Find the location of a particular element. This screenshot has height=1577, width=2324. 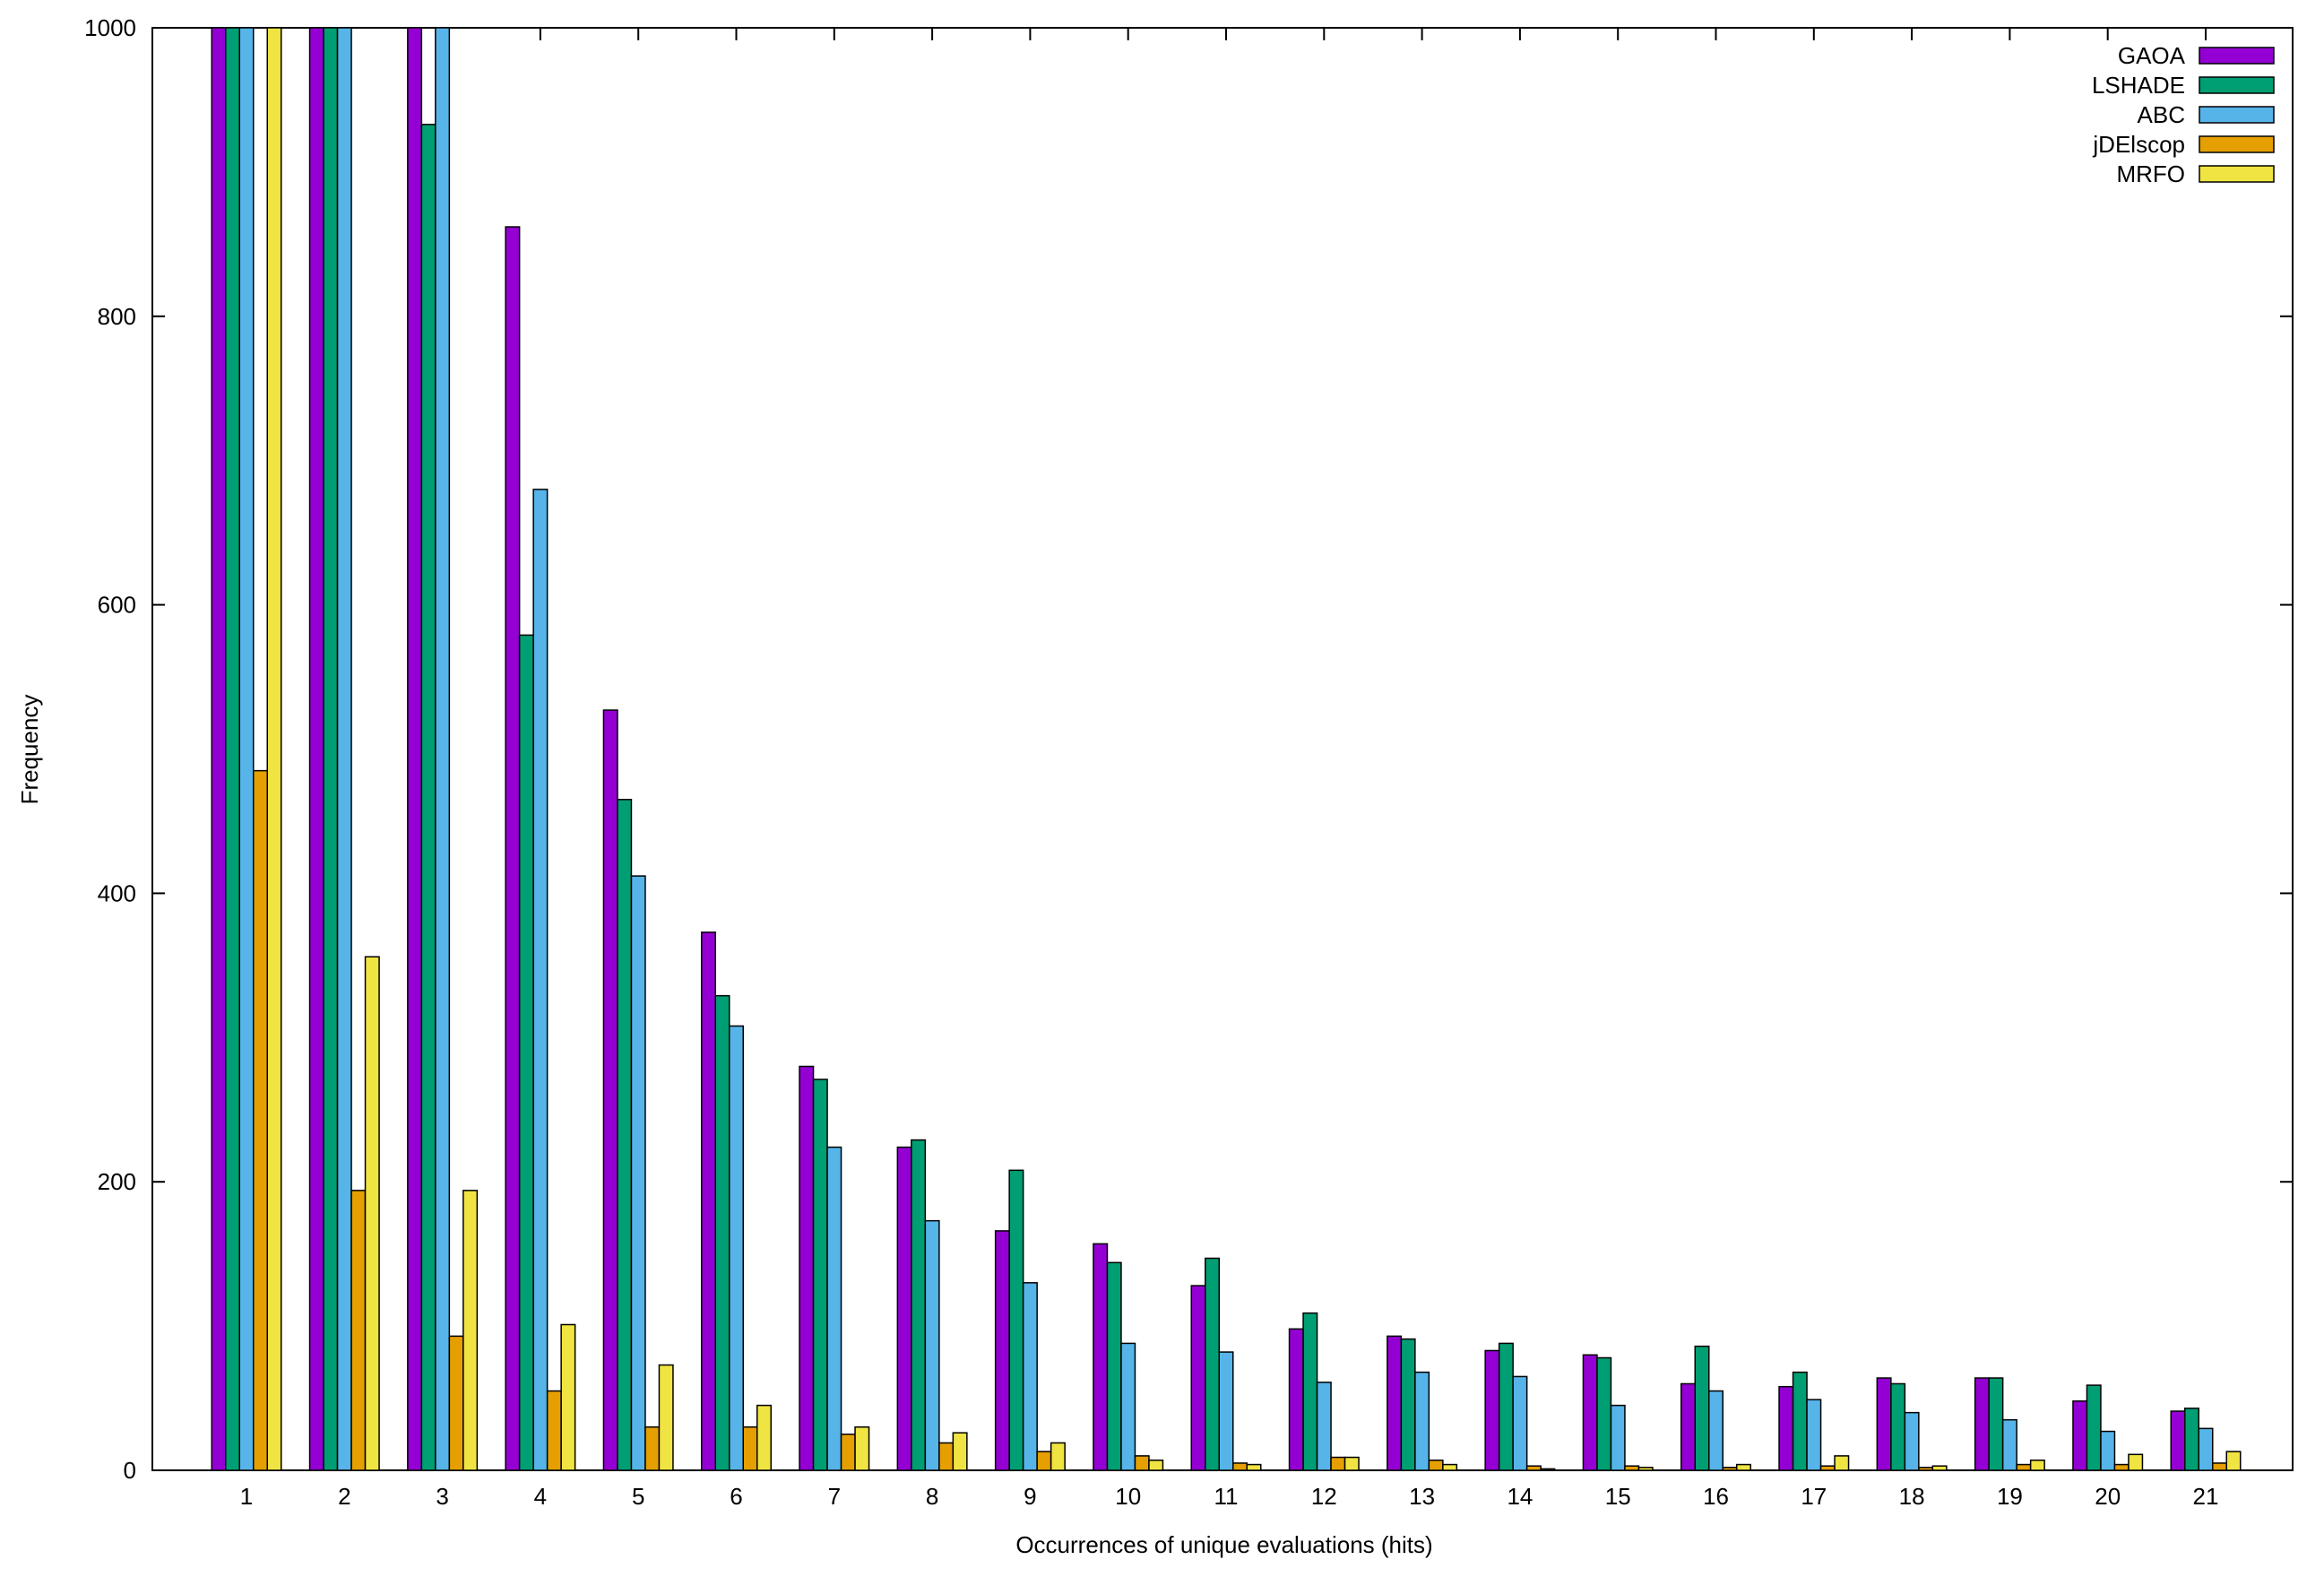

x-tick-label: 5 is located at coordinates (638, 1496).